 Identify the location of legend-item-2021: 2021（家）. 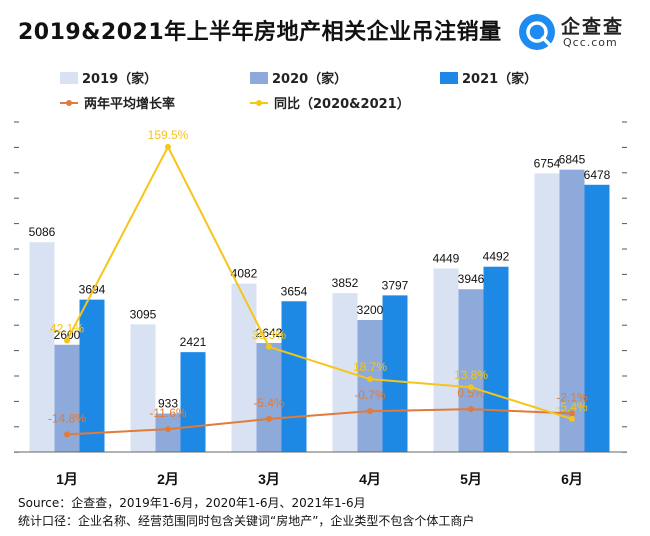
(488, 77).